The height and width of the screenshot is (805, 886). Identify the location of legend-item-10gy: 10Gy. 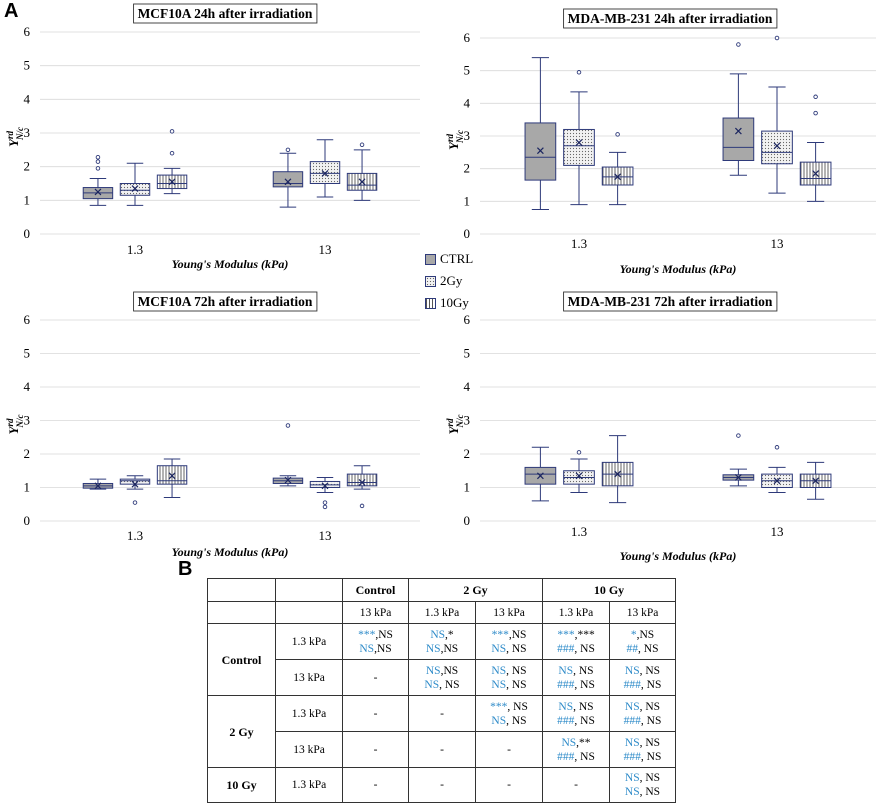
(449, 303).